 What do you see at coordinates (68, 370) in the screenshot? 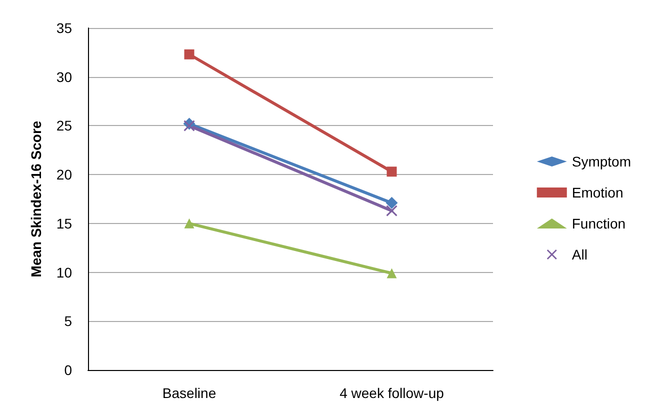
I see `y-tick-label: 0` at bounding box center [68, 370].